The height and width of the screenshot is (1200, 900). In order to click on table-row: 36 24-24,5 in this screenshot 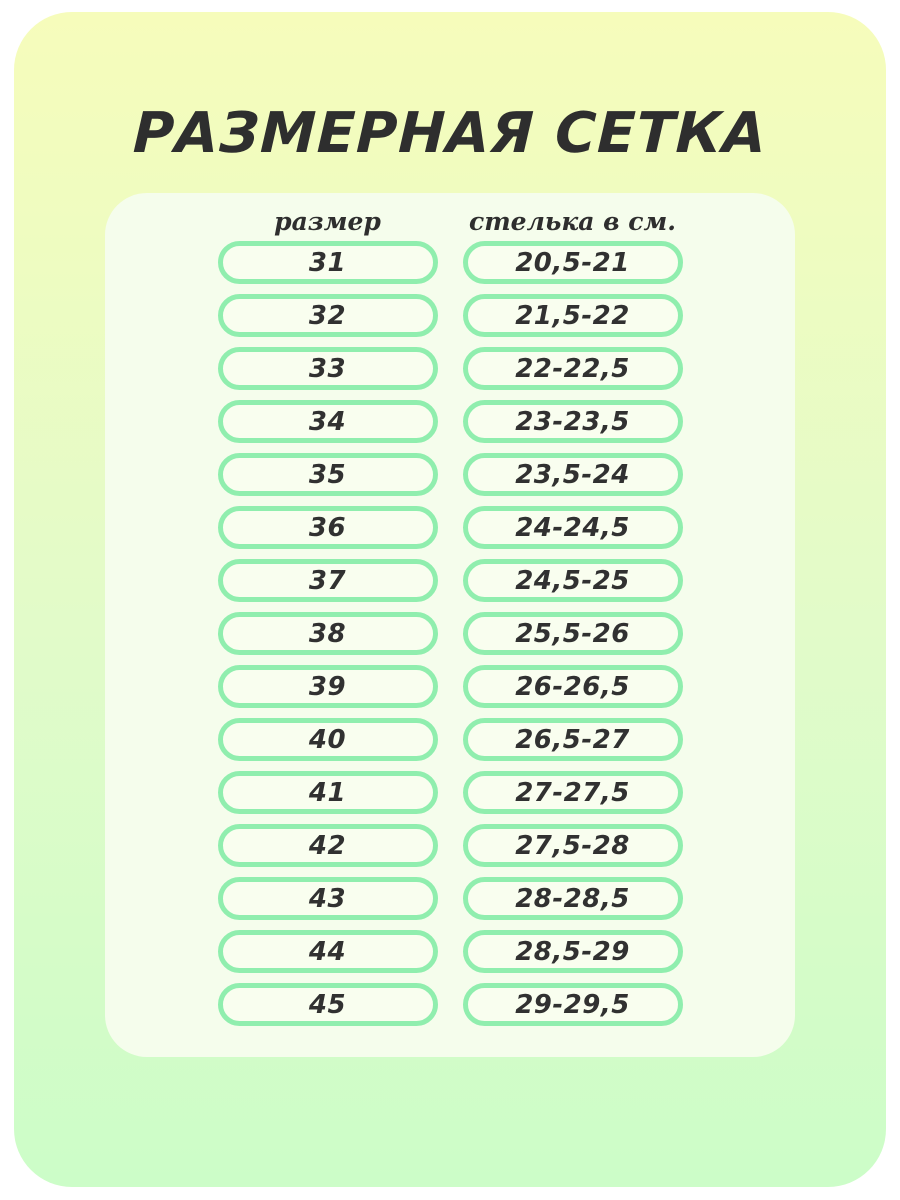, I will do `click(450, 527)`.